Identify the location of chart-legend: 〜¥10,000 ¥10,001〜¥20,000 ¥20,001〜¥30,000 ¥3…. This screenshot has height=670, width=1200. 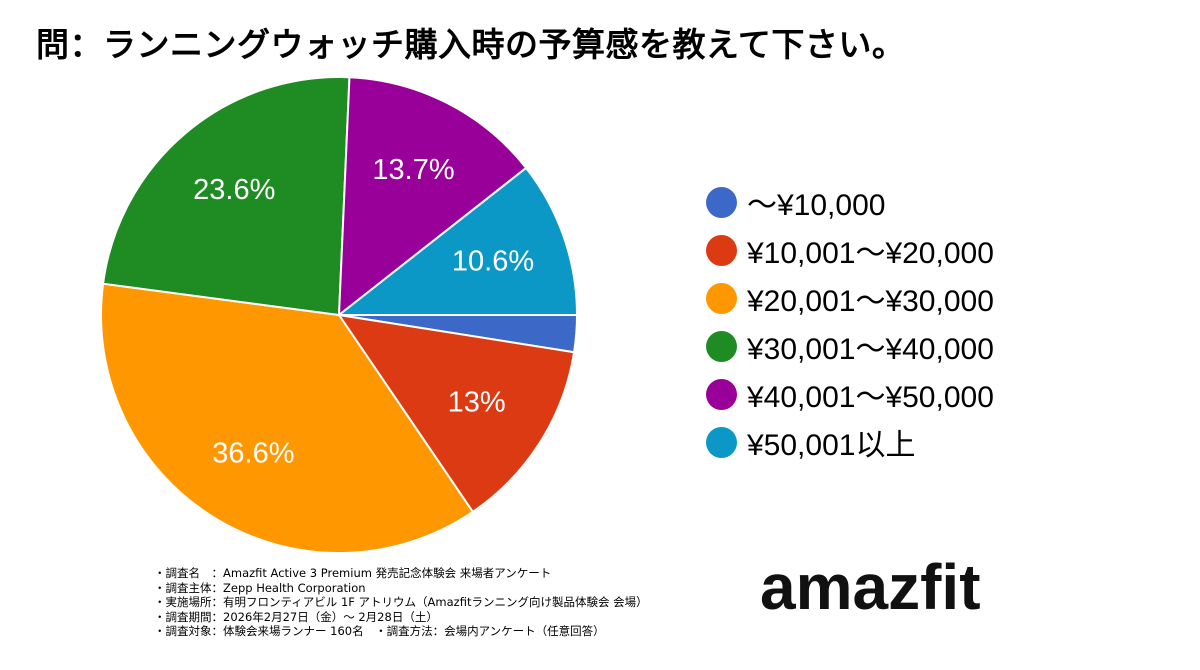
(850, 322).